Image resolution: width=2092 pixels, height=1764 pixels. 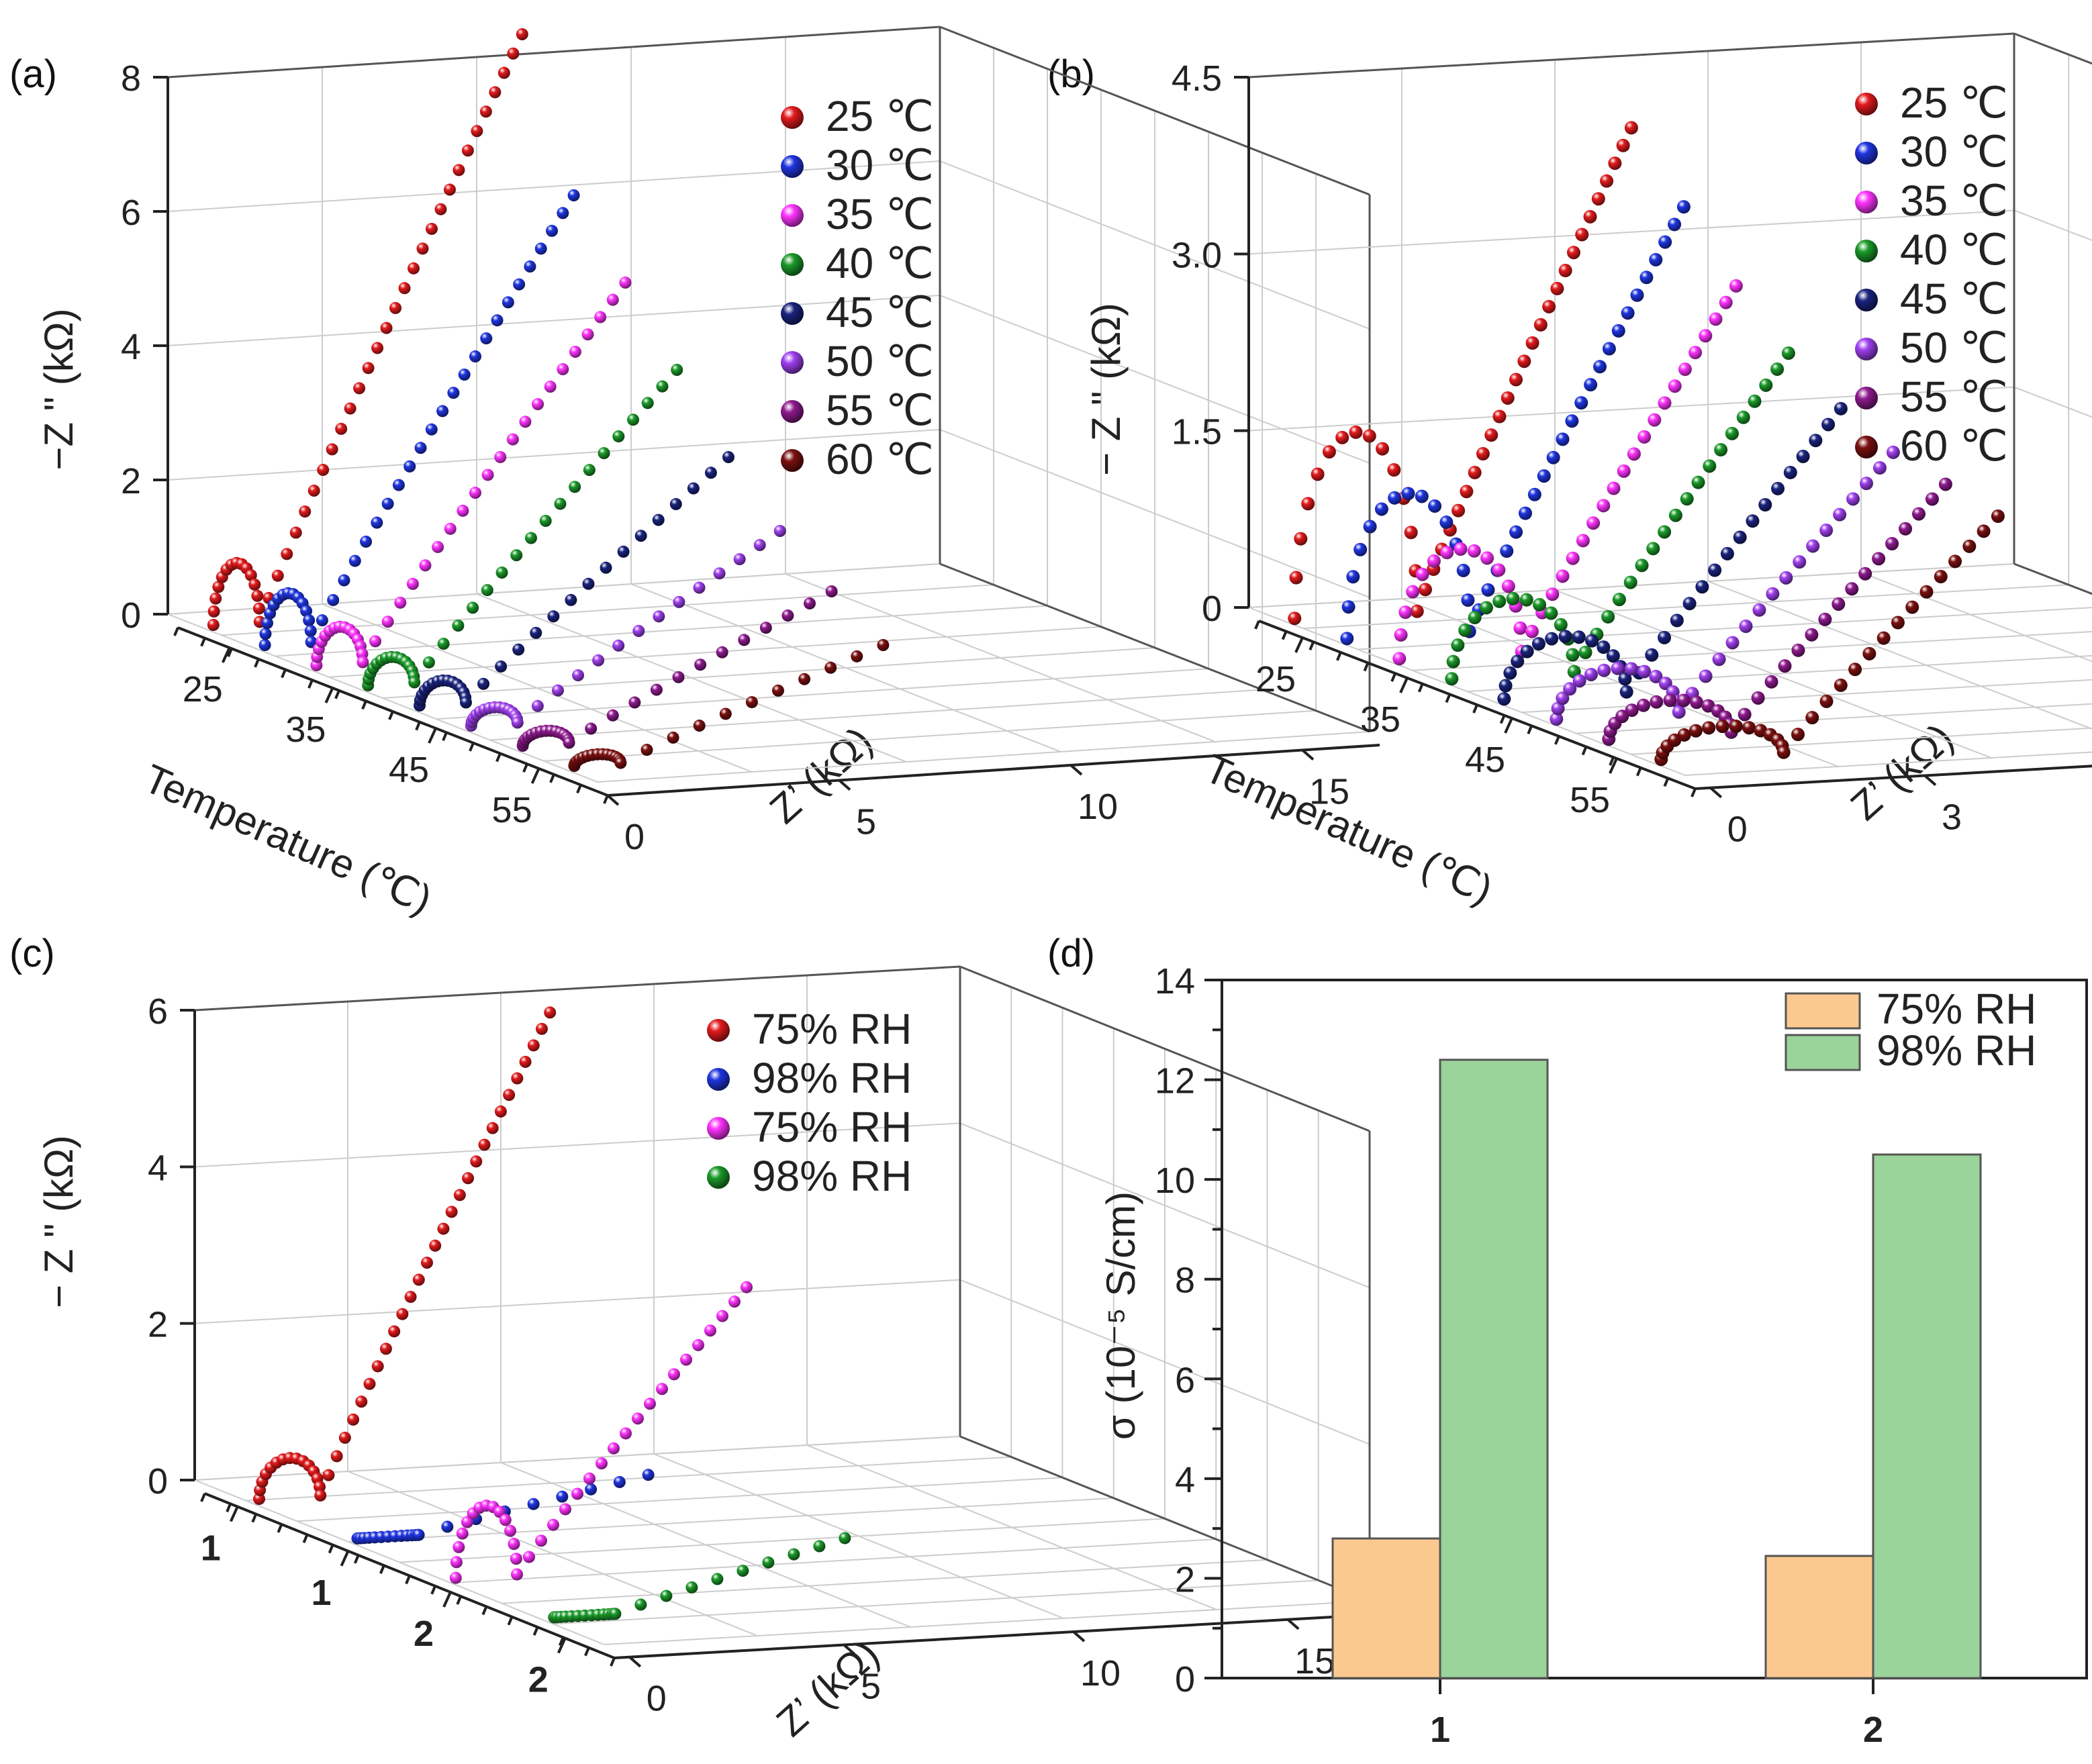 What do you see at coordinates (1954, 250) in the screenshot?
I see `legend-label: 40 ℃` at bounding box center [1954, 250].